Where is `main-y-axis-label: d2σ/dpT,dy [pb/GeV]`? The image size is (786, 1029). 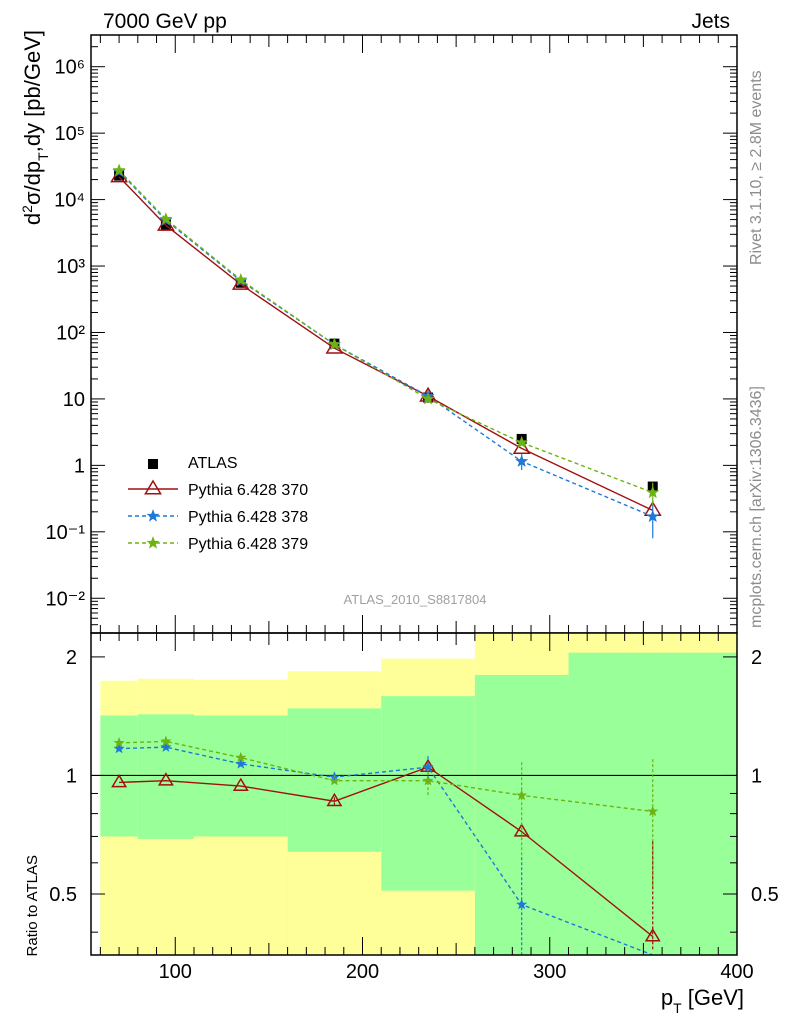
main-y-axis-label: d2σ/dpT,dy [pb/GeV] is located at coordinates (35, 127).